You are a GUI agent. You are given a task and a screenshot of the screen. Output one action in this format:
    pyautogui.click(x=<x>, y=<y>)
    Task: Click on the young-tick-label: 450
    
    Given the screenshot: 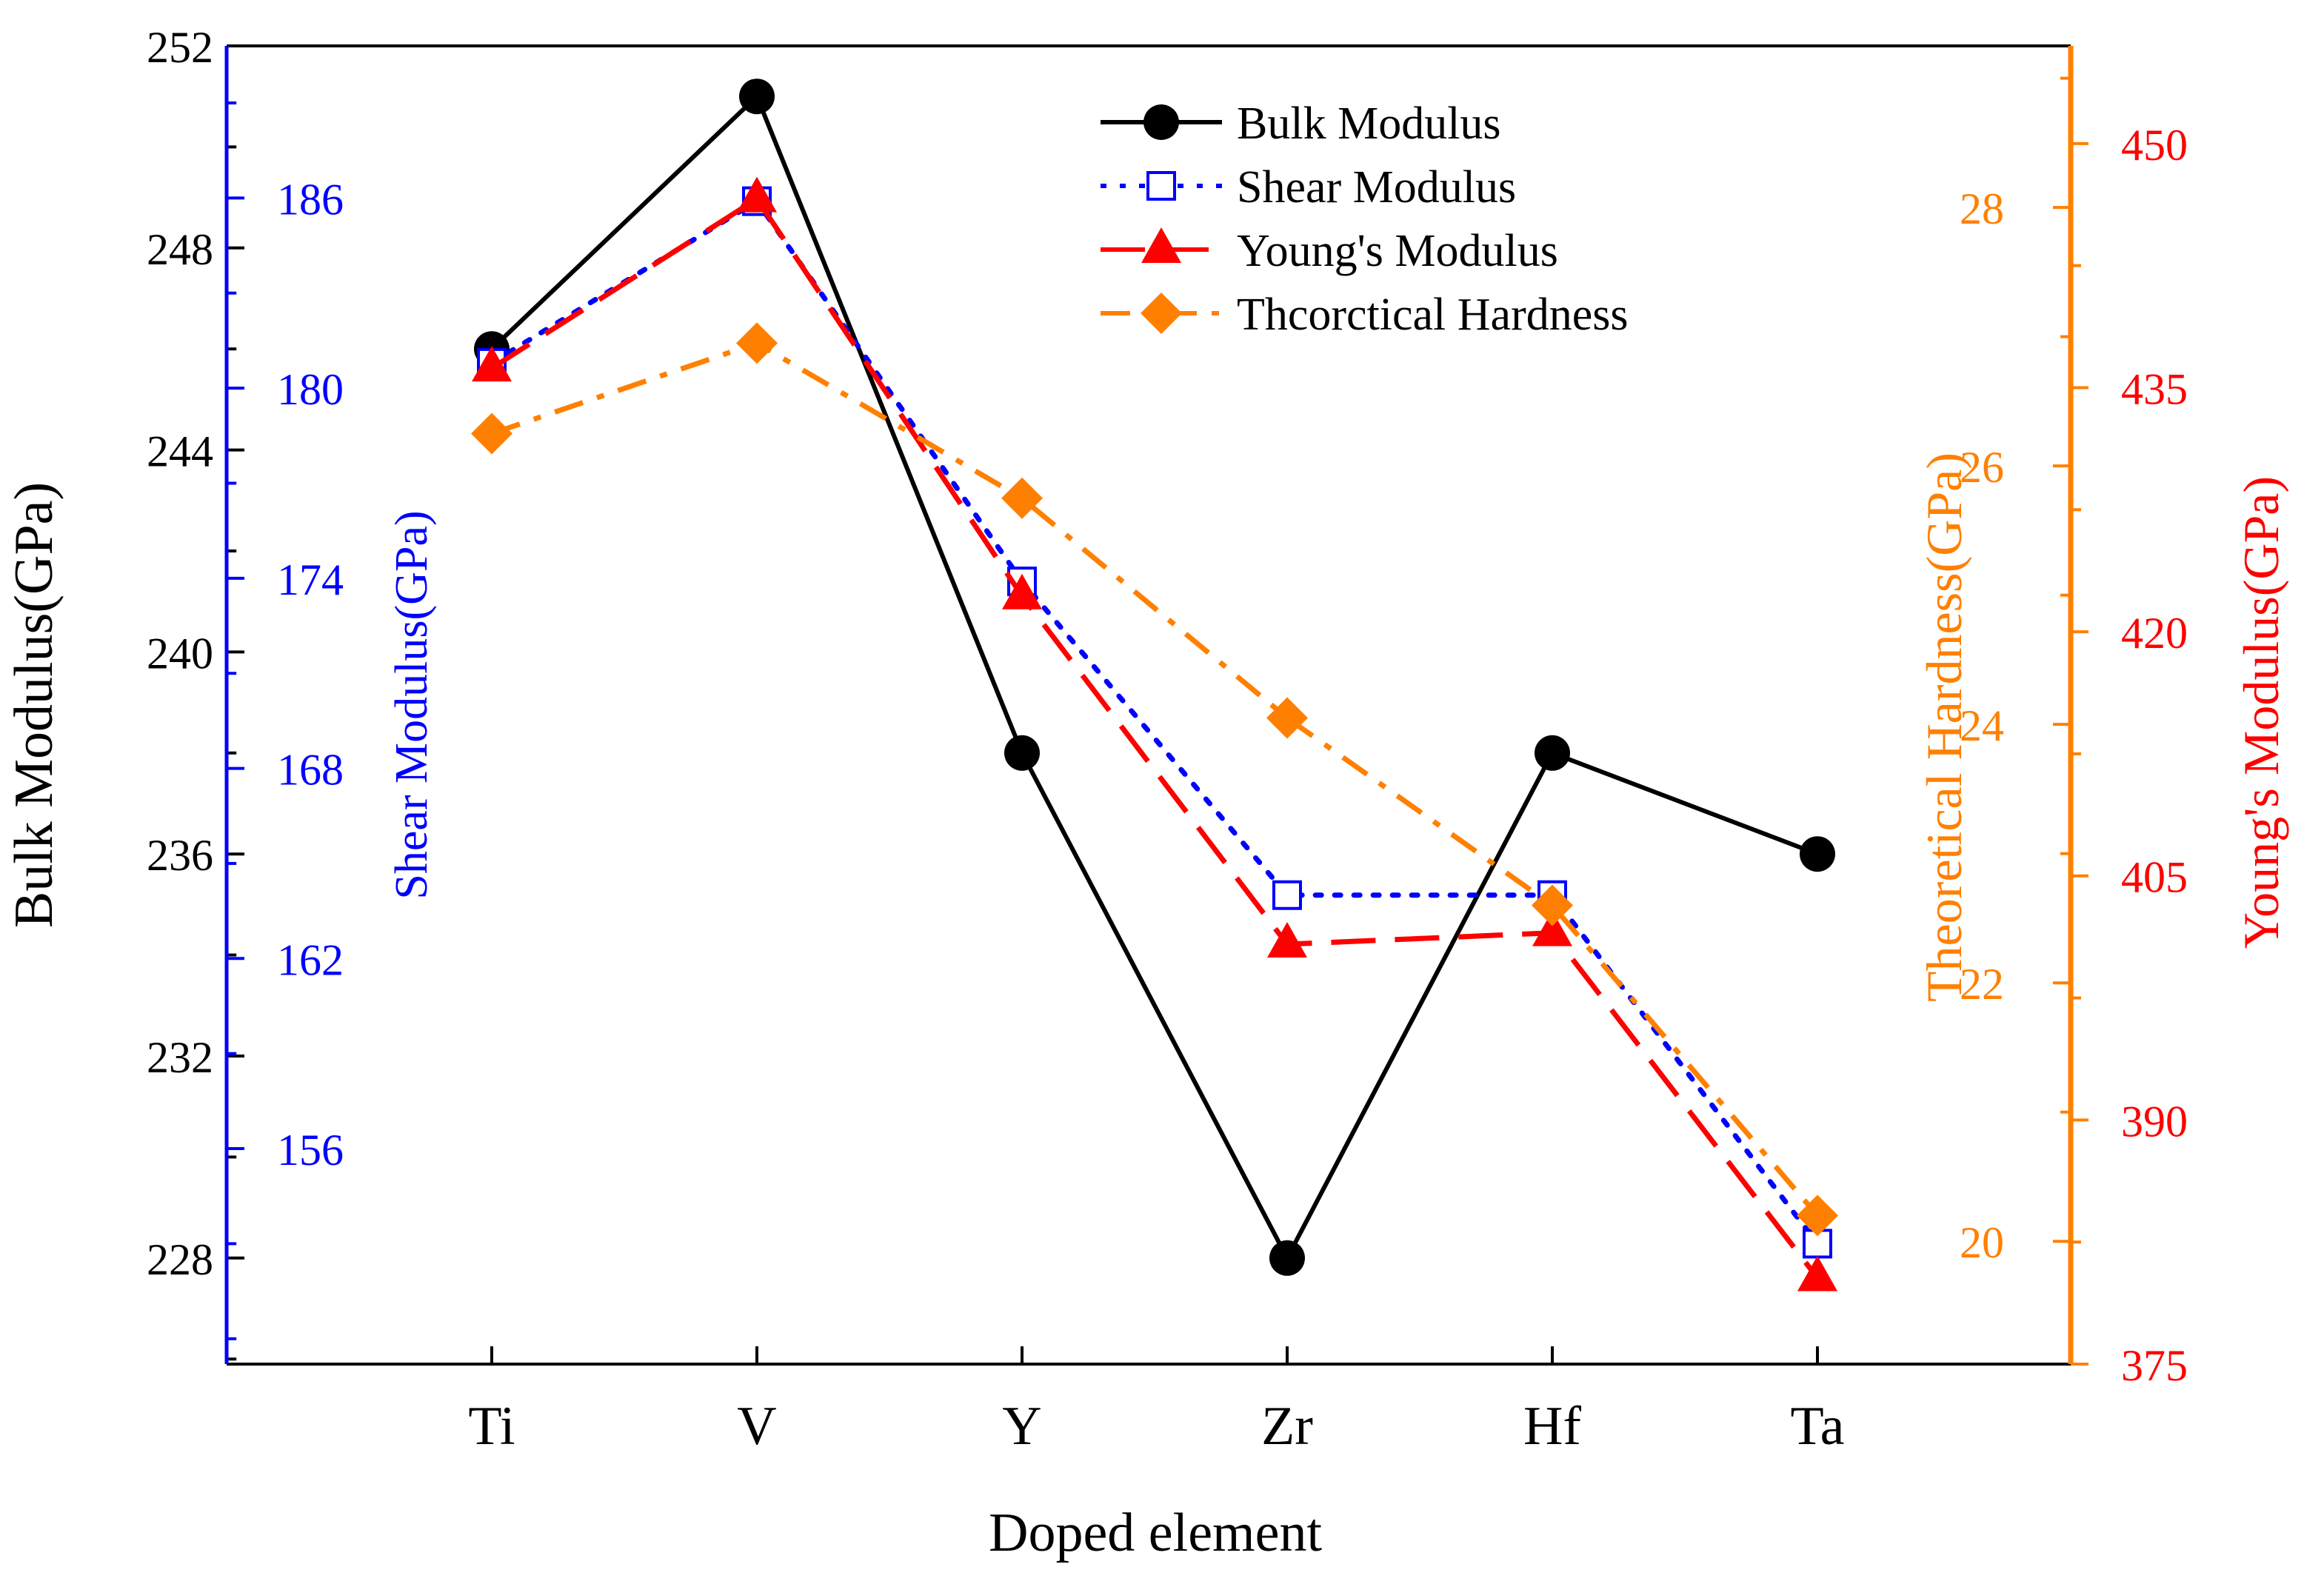 What is the action you would take?
    pyautogui.click(x=2154, y=145)
    